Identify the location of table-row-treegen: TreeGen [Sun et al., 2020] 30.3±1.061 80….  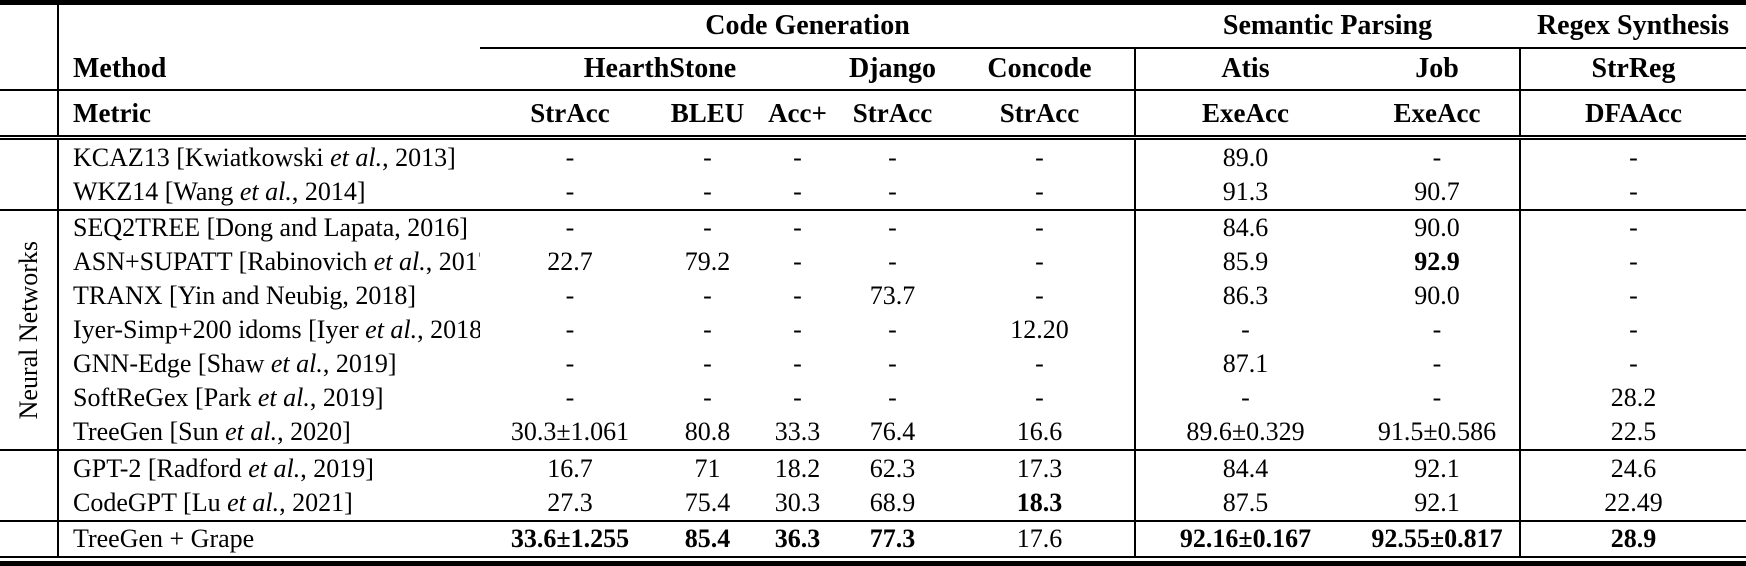
(873, 432).